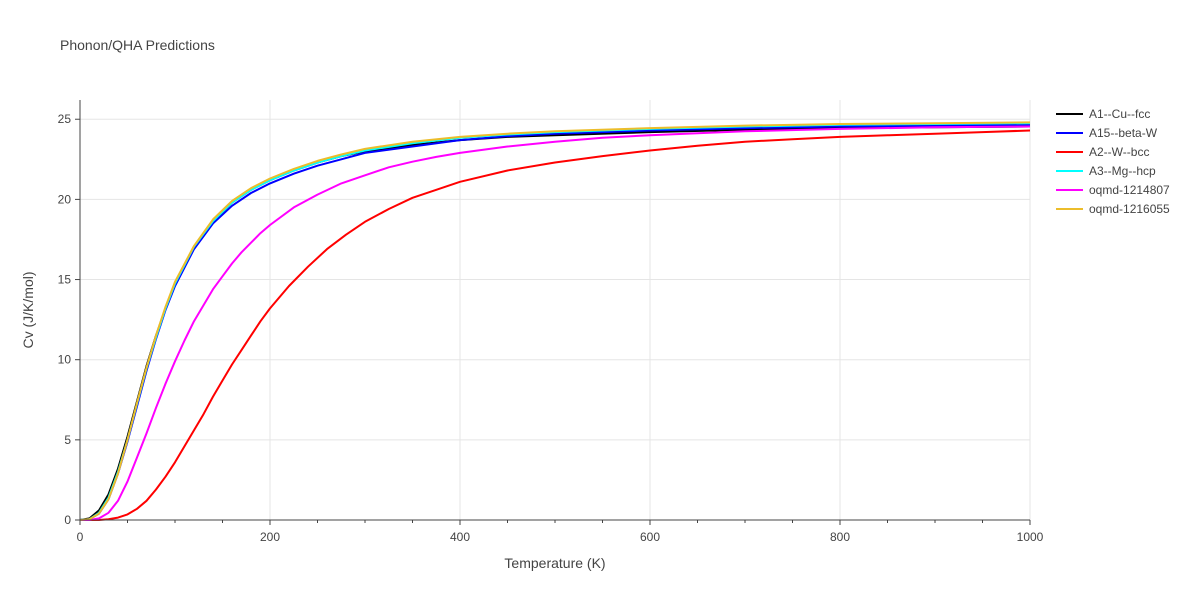 This screenshot has height=600, width=1200. What do you see at coordinates (1129, 190) in the screenshot?
I see `legend-label: oqmd-1214807` at bounding box center [1129, 190].